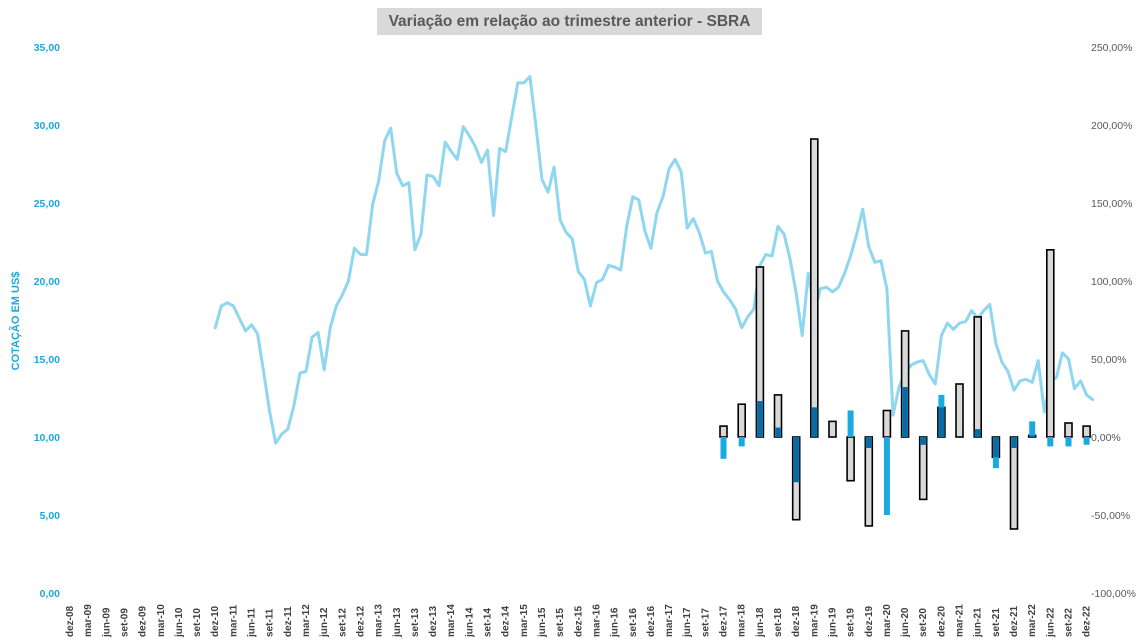 Image resolution: width=1139 pixels, height=643 pixels. Describe the element at coordinates (1014, 621) in the screenshot. I see `x-tick-label: dez-21` at that location.